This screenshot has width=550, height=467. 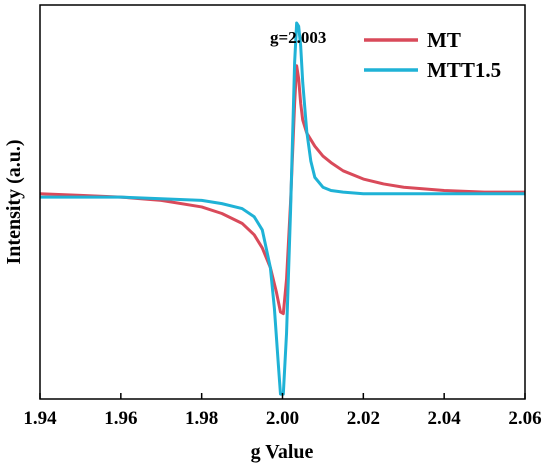 I want to click on x-tick-label: 2.06, so click(x=524, y=418).